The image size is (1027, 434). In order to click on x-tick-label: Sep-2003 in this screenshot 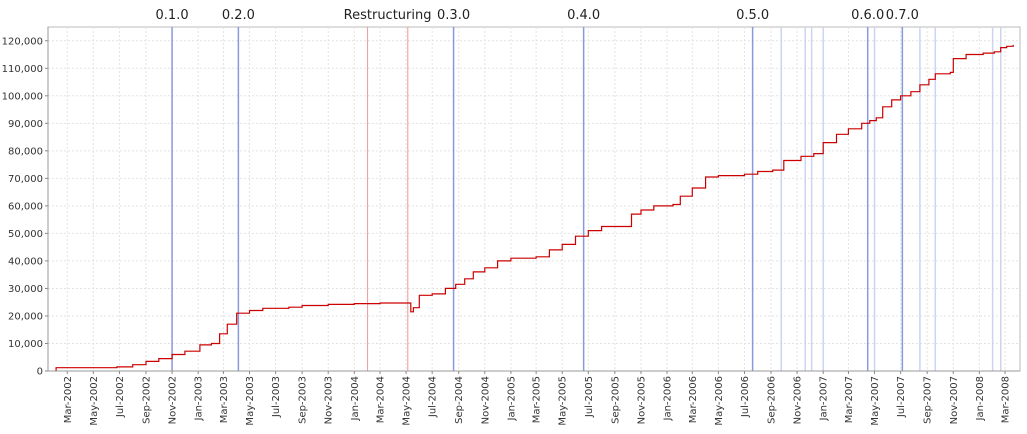, I will do `click(303, 400)`.